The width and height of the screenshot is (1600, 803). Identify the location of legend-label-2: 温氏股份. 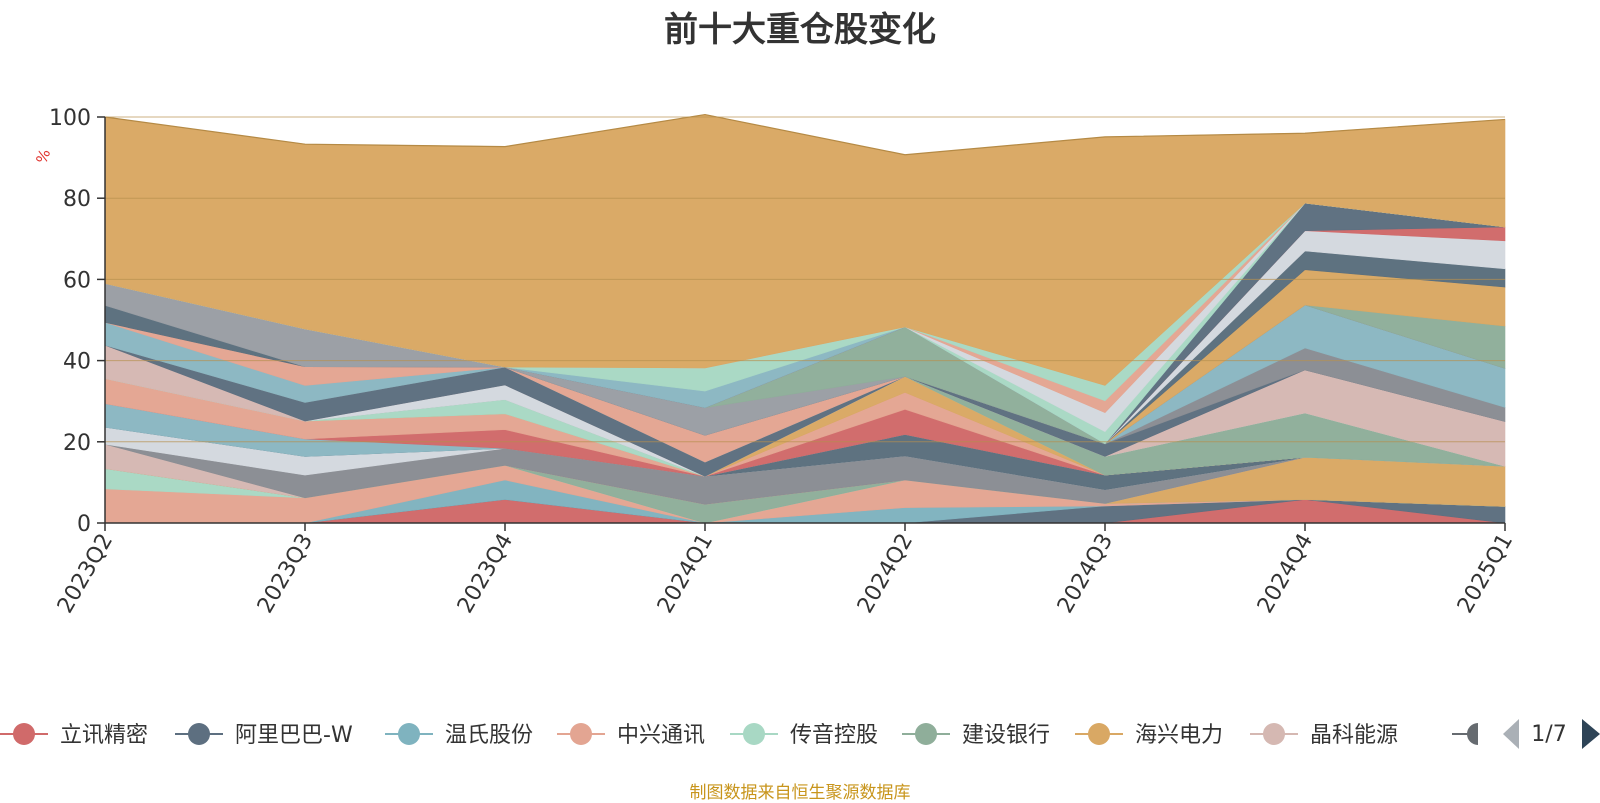
(489, 735).